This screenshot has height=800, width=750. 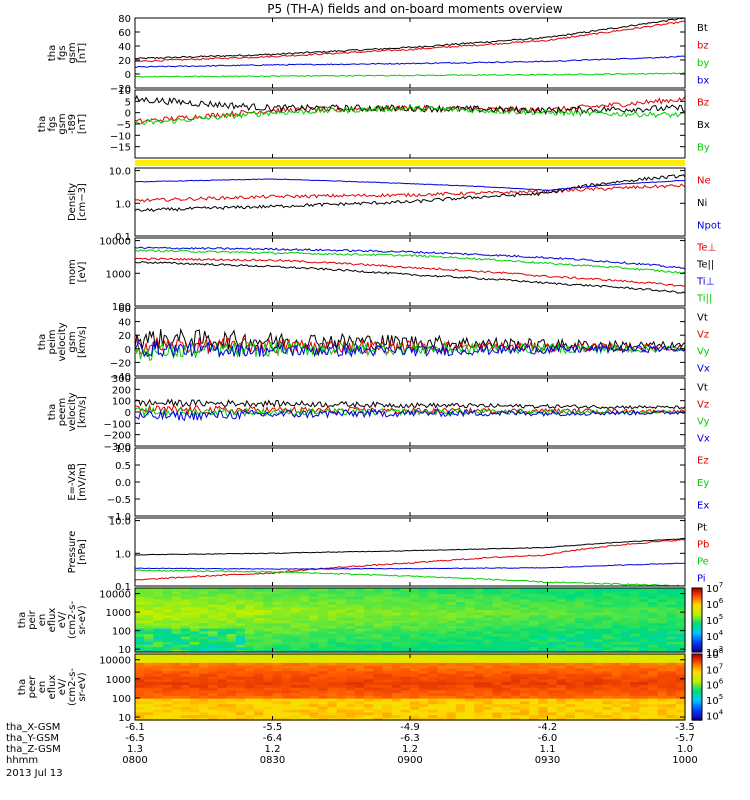 What do you see at coordinates (120, 377) in the screenshot?
I see `y-tick-label: −40` at bounding box center [120, 377].